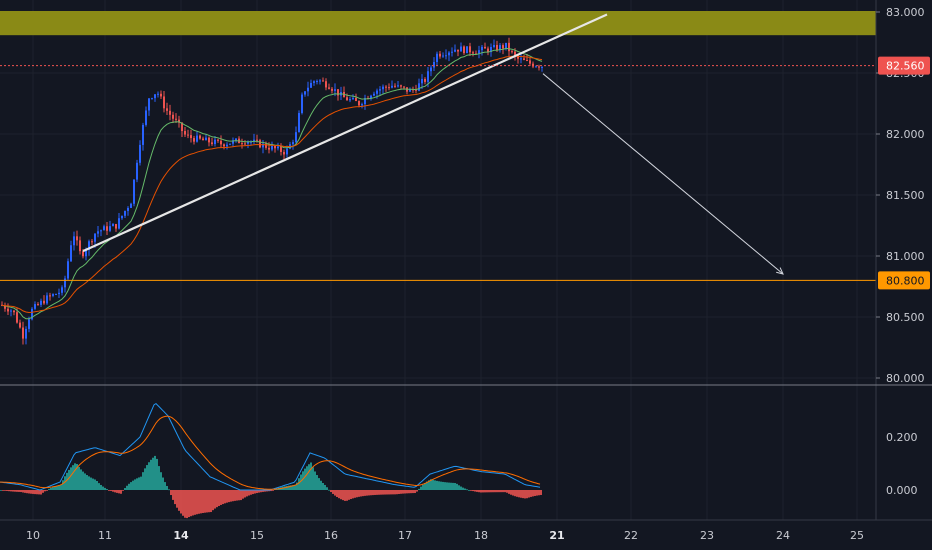 The image size is (932, 550). Describe the element at coordinates (902, 464) in the screenshot. I see `indicator-axis: 0.200 0.000` at that location.